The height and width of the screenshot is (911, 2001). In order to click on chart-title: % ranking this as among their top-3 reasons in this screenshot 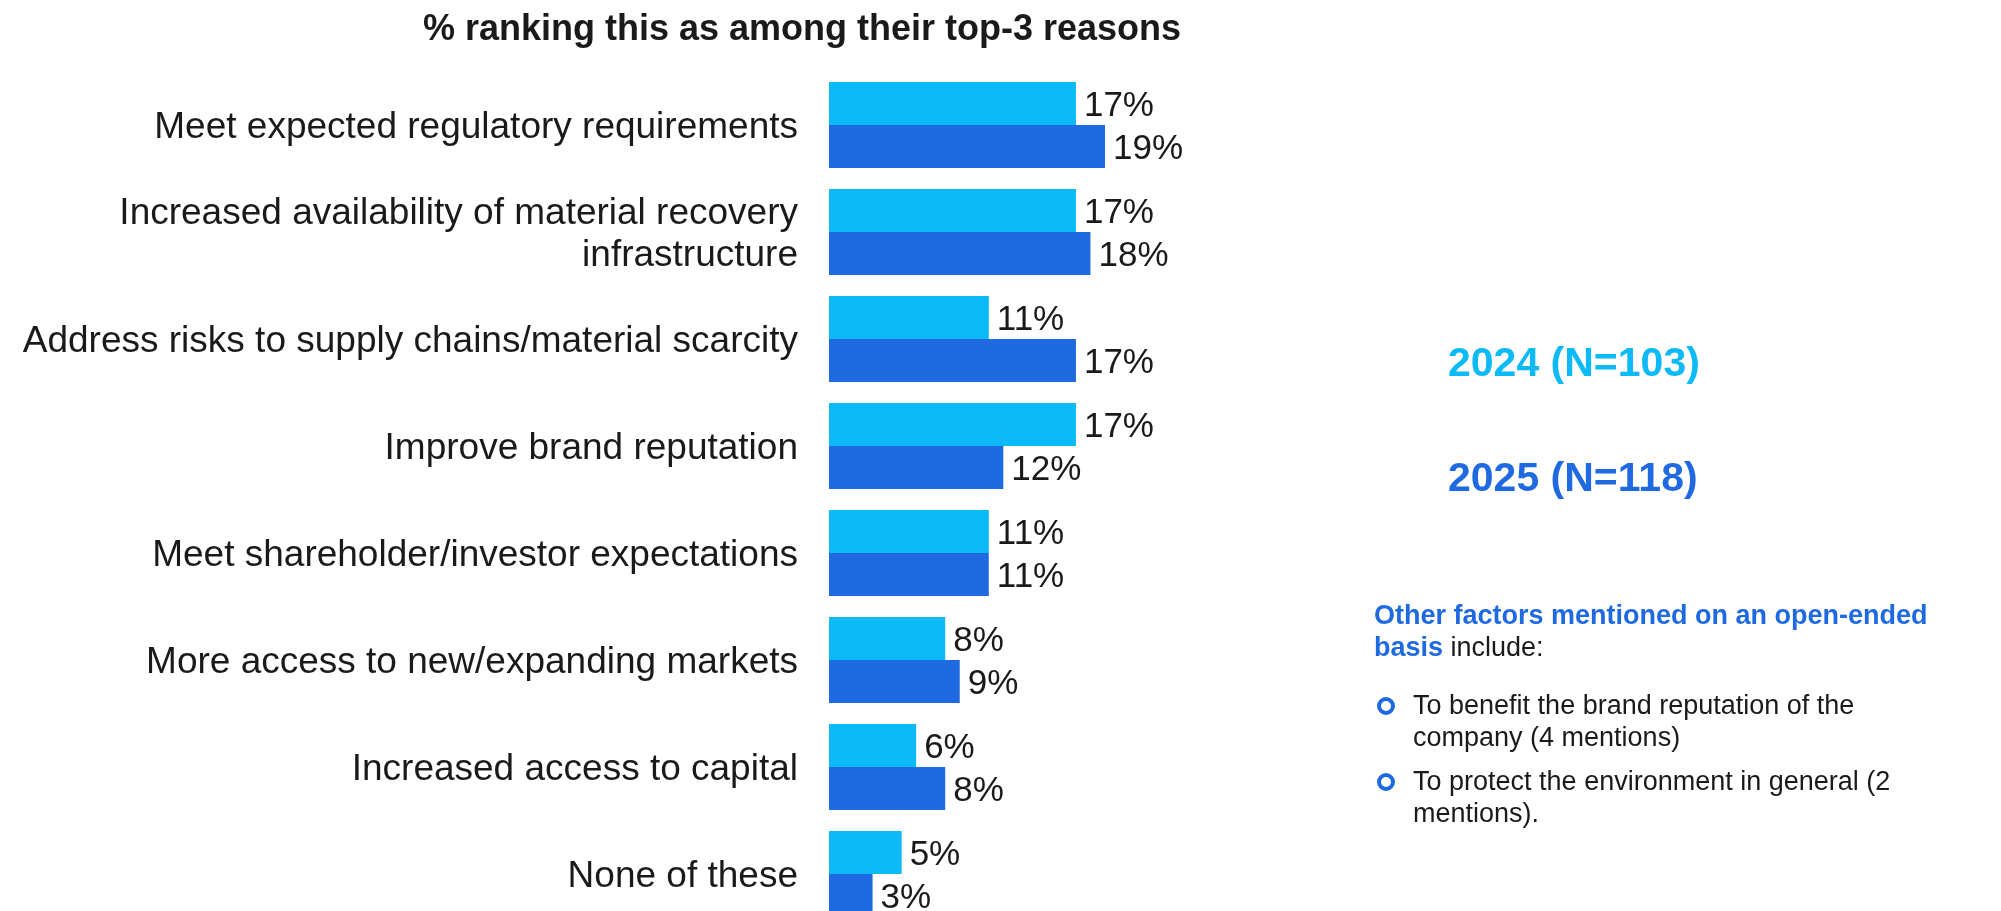, I will do `click(802, 27)`.